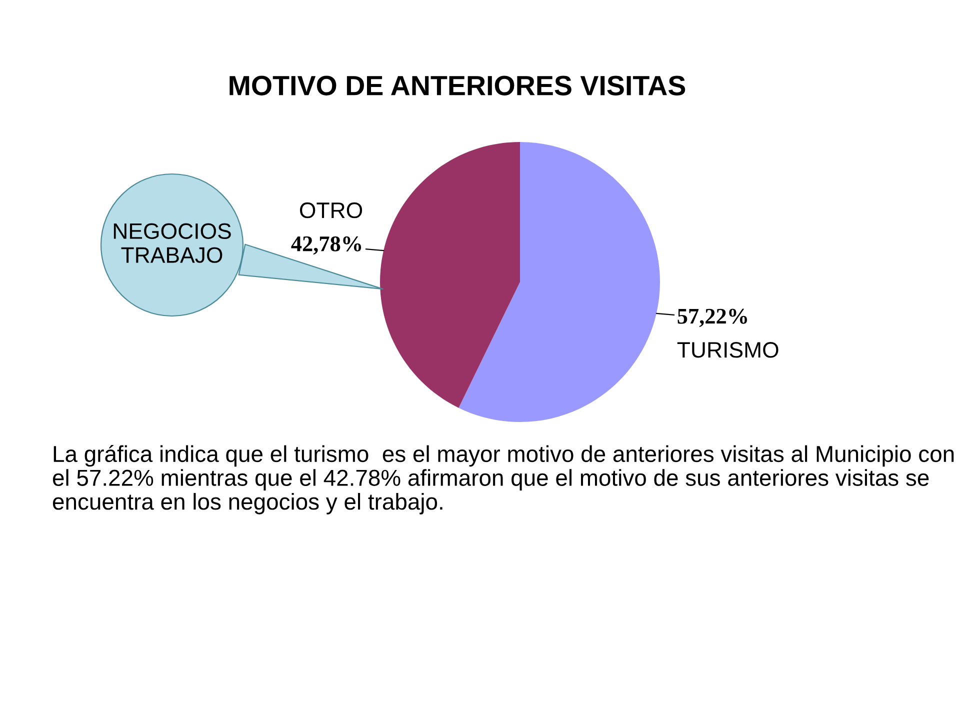 This screenshot has width=960, height=720. Describe the element at coordinates (458, 86) in the screenshot. I see `chart-title: MOTIVO DE ANTERIORES VISITAS` at that location.